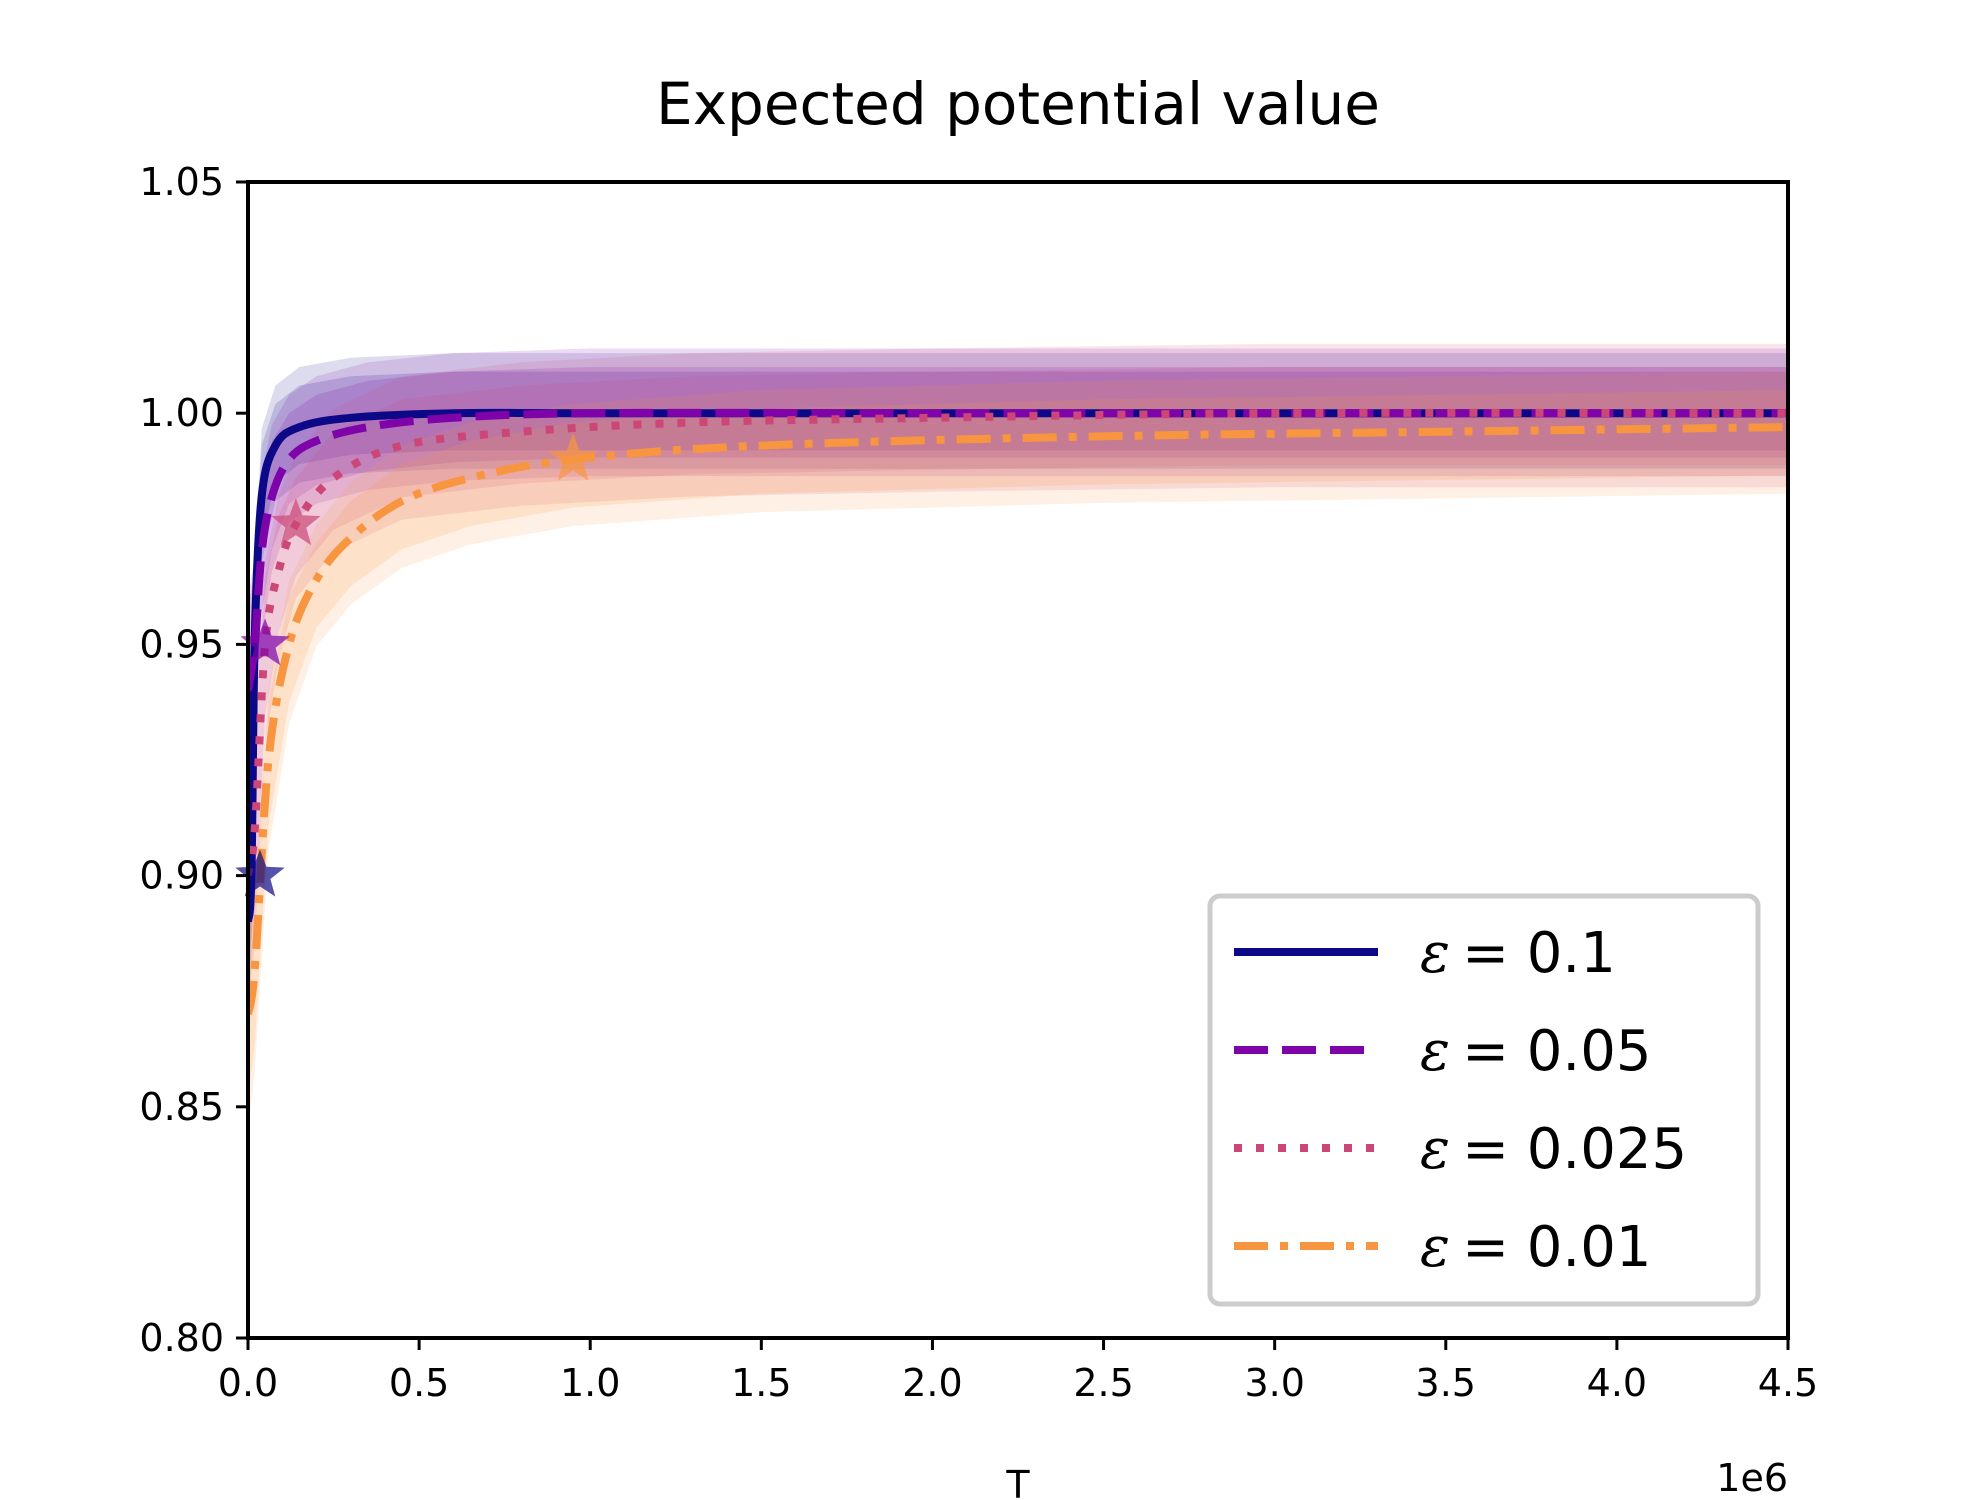  I want to click on y-tick-label: 1.05, so click(181, 182).